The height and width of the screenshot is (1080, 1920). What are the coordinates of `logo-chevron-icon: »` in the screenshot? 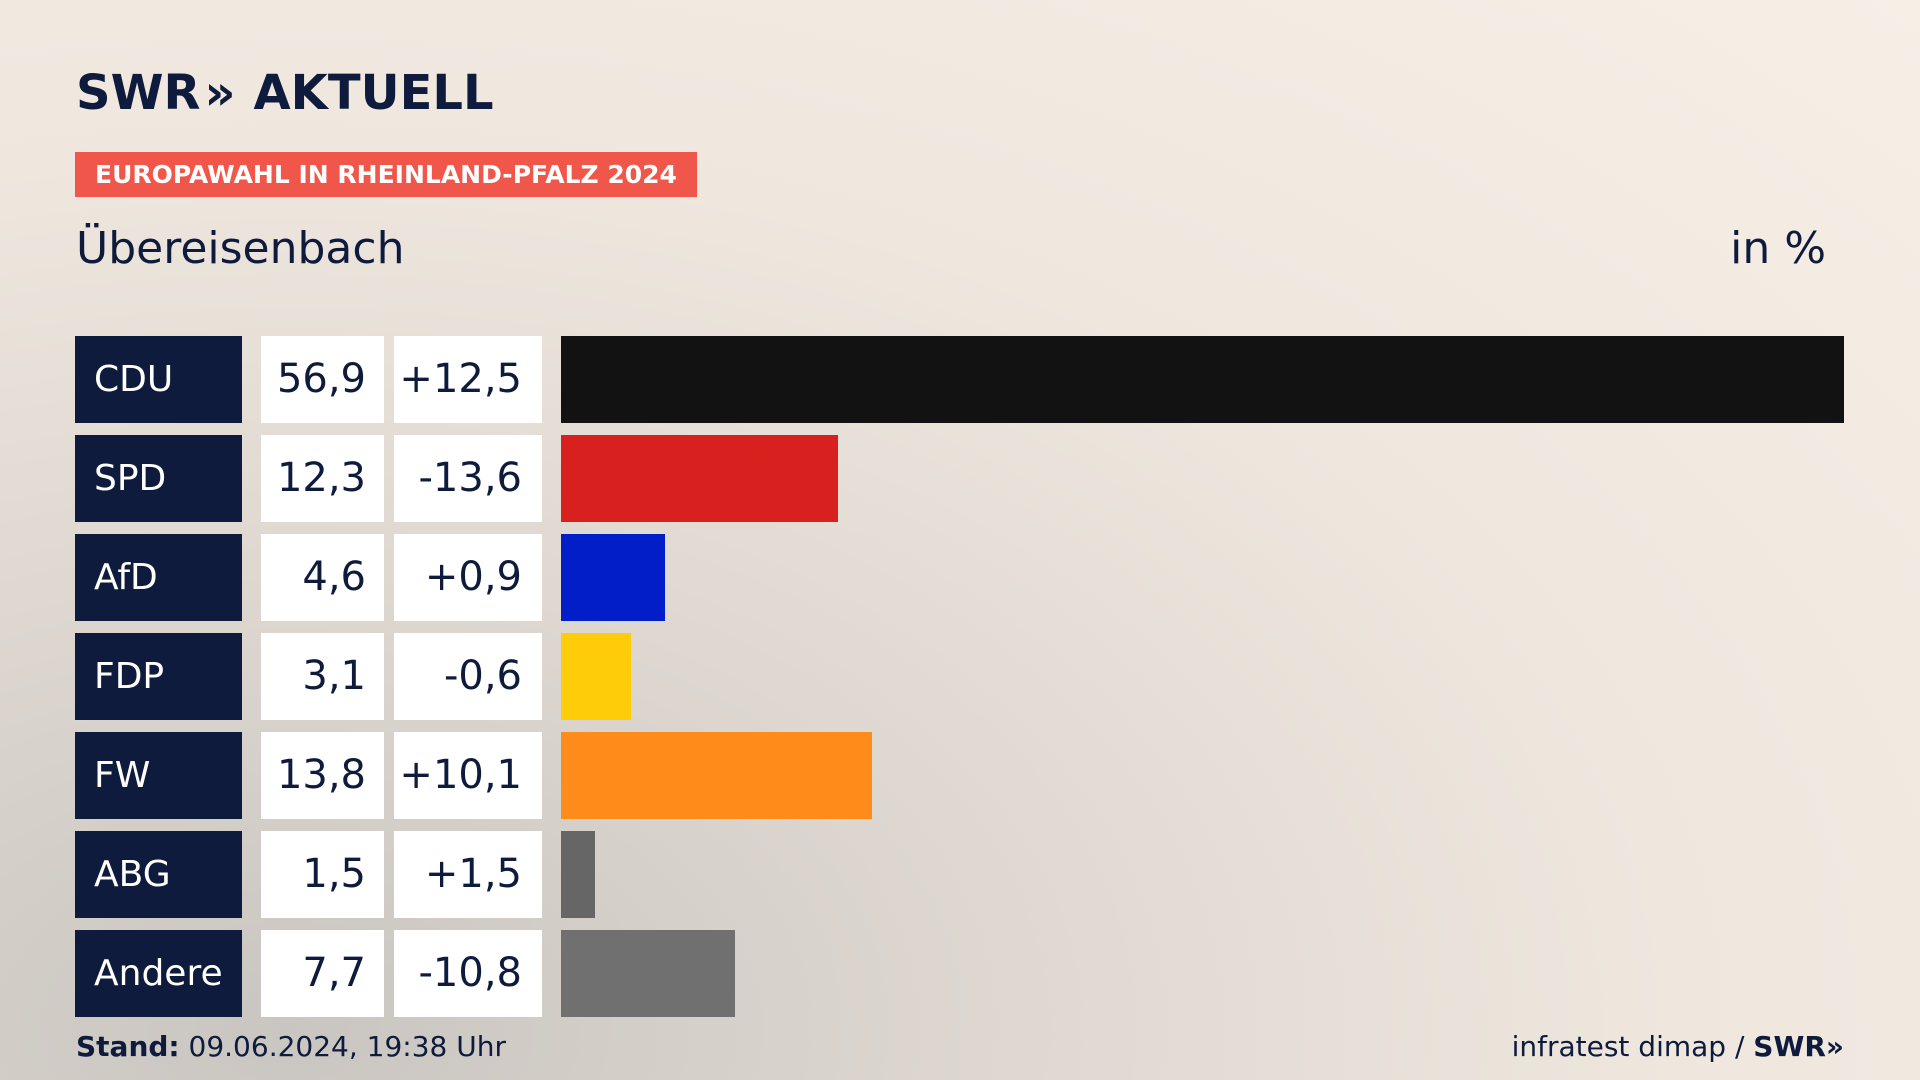 It's located at (220, 93).